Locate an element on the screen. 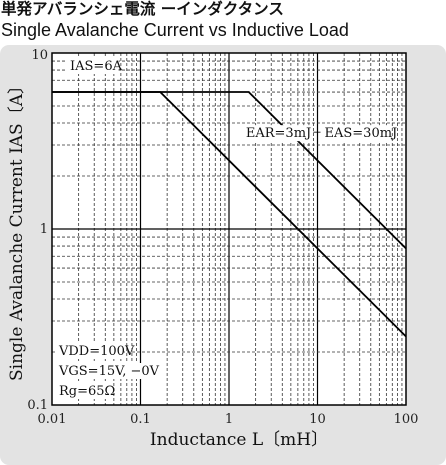 This screenshot has height=465, width=446. x-tick-label: 100 is located at coordinates (406, 419).